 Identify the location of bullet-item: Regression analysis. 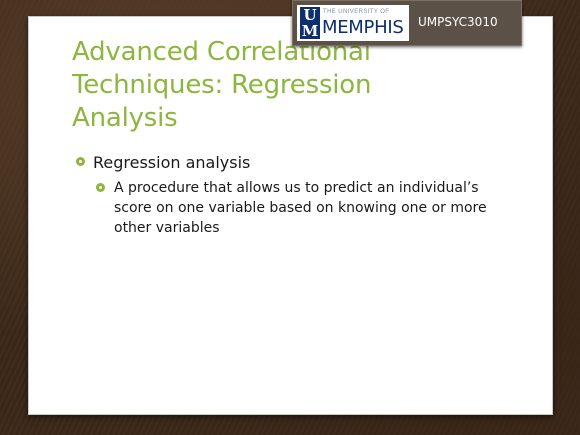
(291, 163).